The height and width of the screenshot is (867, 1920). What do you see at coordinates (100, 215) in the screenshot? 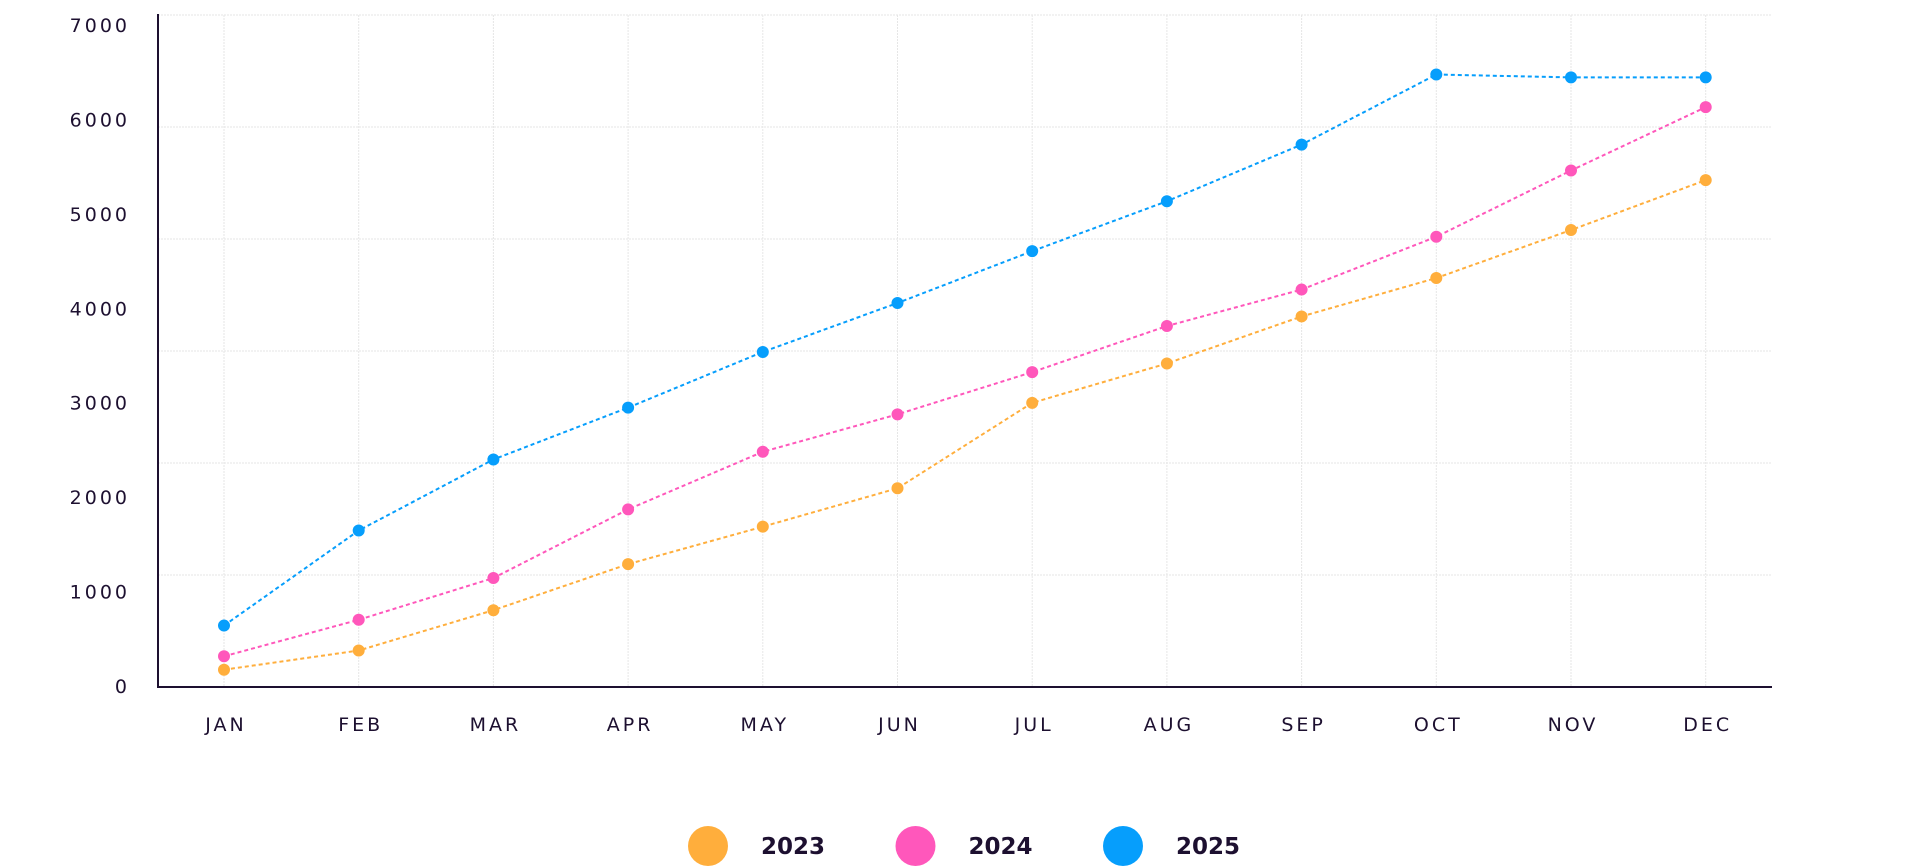
I see `y-tick-label: 5000` at bounding box center [100, 215].